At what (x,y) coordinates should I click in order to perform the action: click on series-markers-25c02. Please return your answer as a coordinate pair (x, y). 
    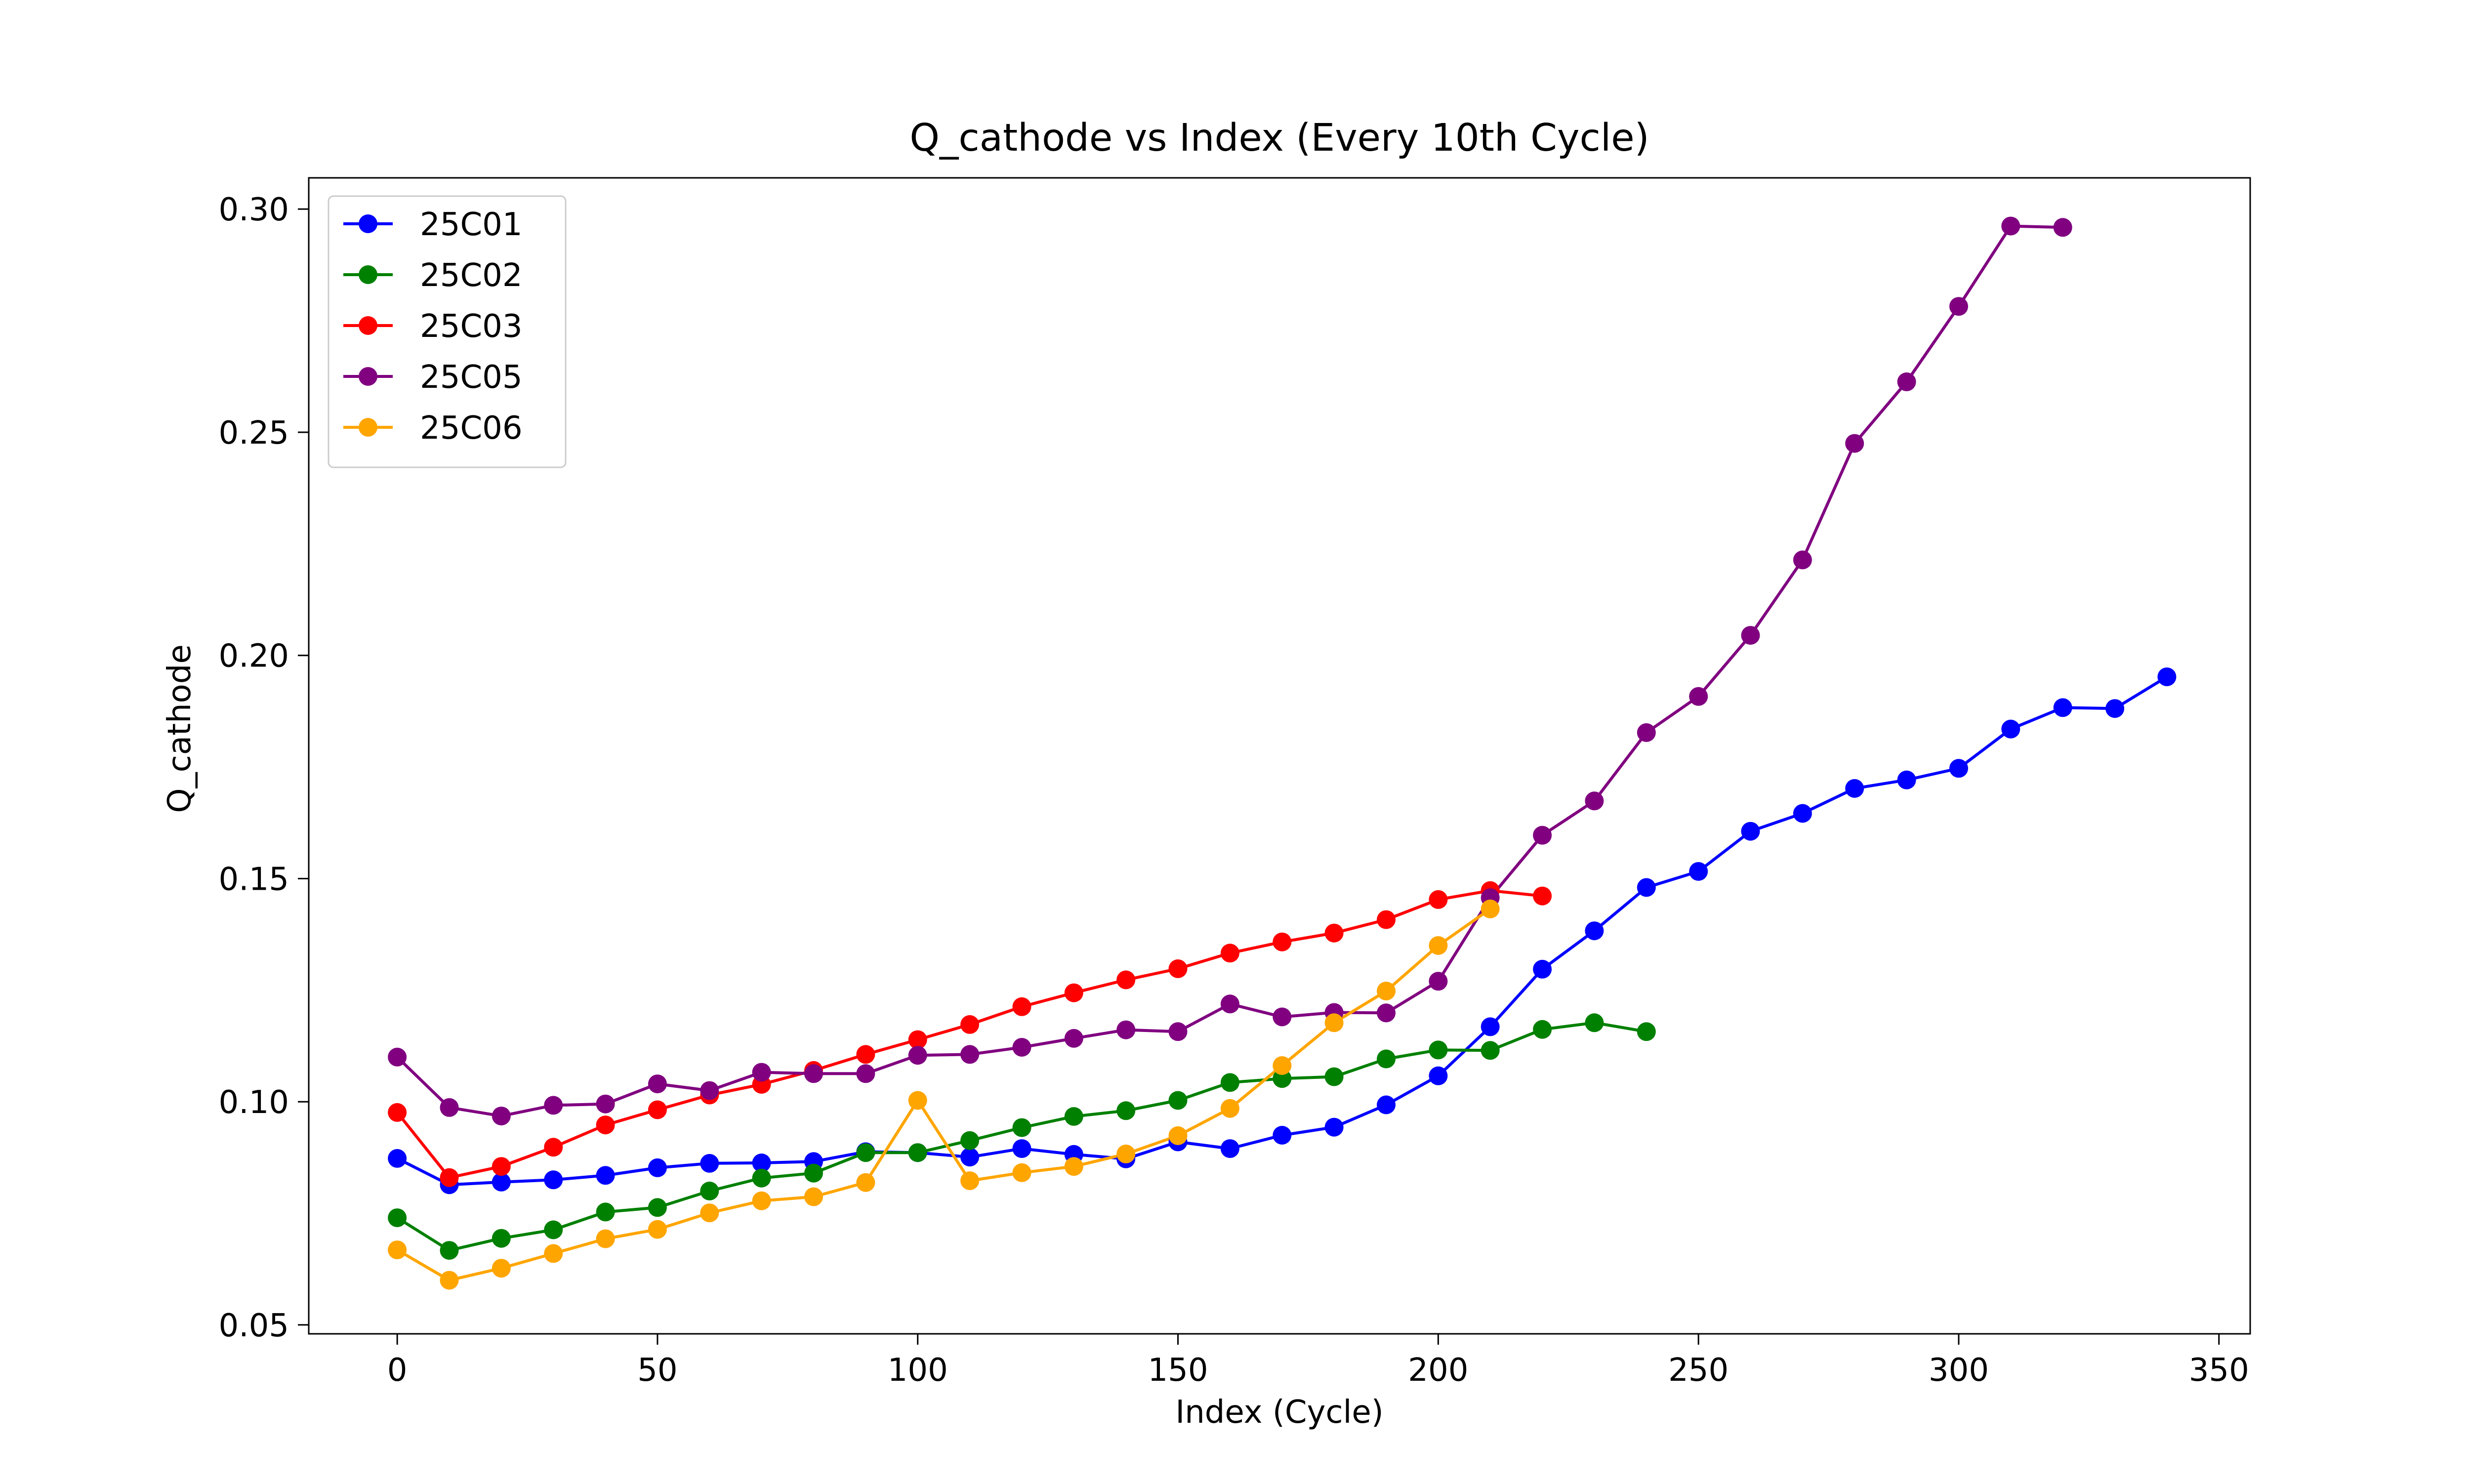
    Looking at the image, I should click on (1022, 1136).